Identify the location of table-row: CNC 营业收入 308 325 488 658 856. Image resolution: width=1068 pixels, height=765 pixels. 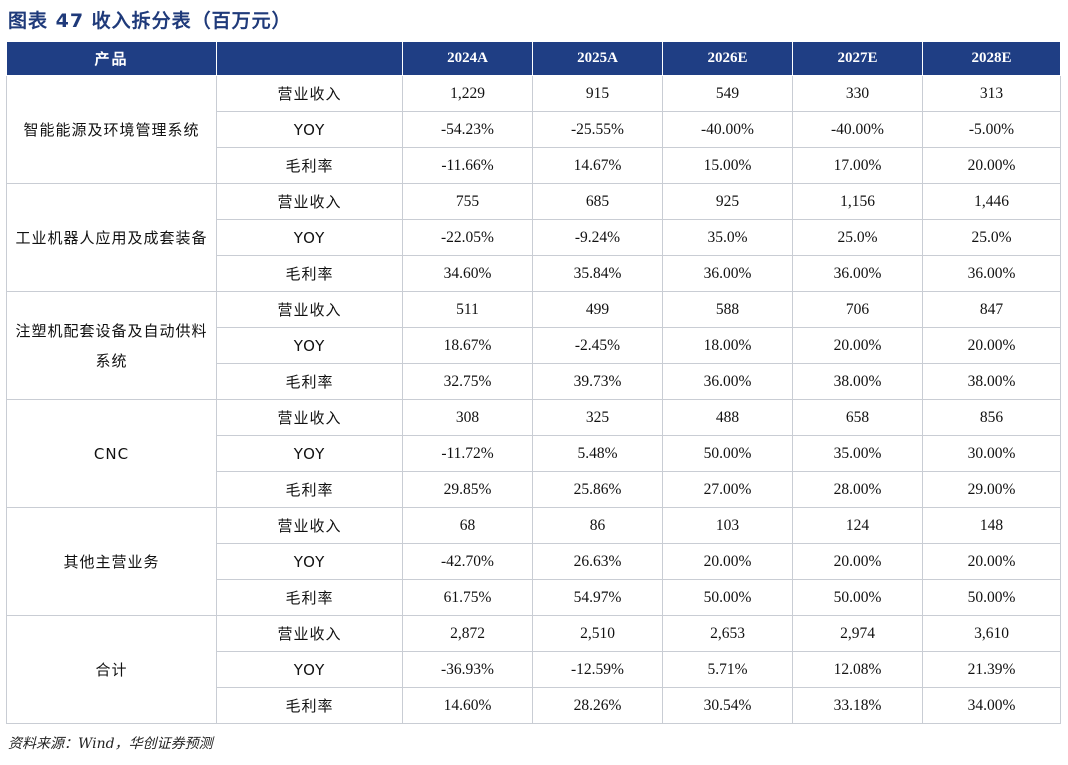
(533, 453).